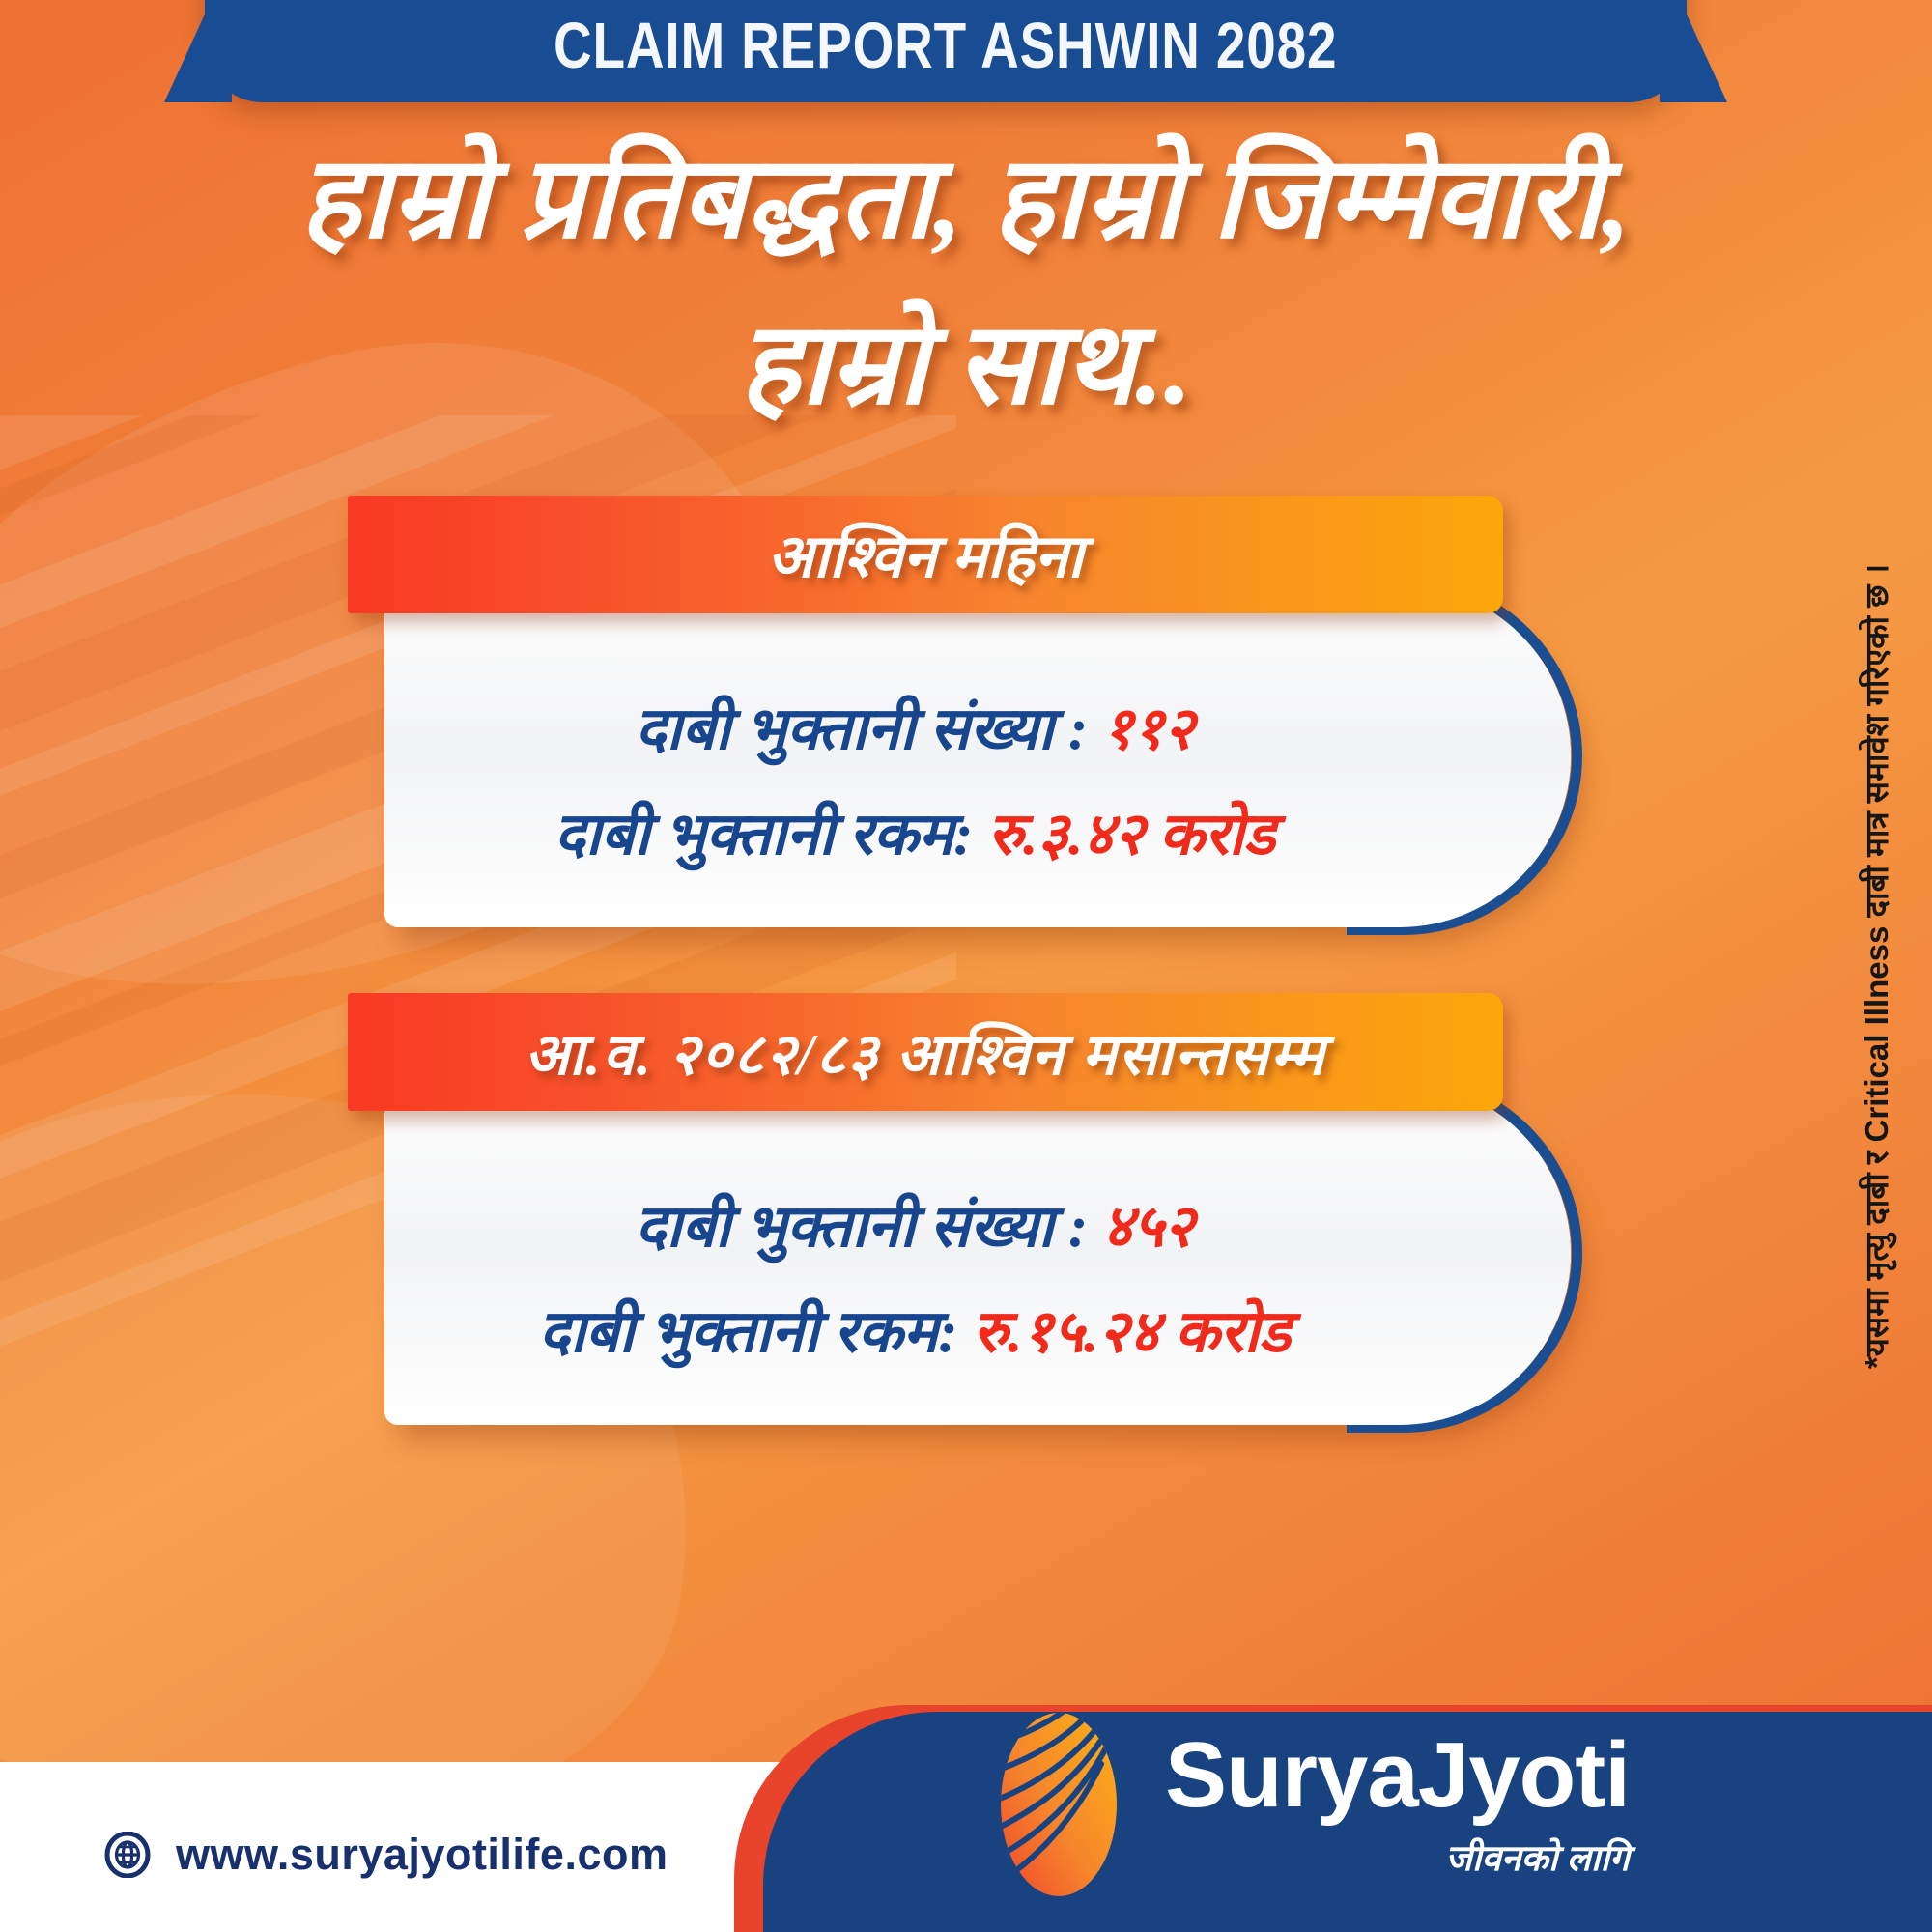 This screenshot has width=1932, height=1932. Describe the element at coordinates (1398, 1774) in the screenshot. I see `brand-name: SuryaJyoti` at that location.